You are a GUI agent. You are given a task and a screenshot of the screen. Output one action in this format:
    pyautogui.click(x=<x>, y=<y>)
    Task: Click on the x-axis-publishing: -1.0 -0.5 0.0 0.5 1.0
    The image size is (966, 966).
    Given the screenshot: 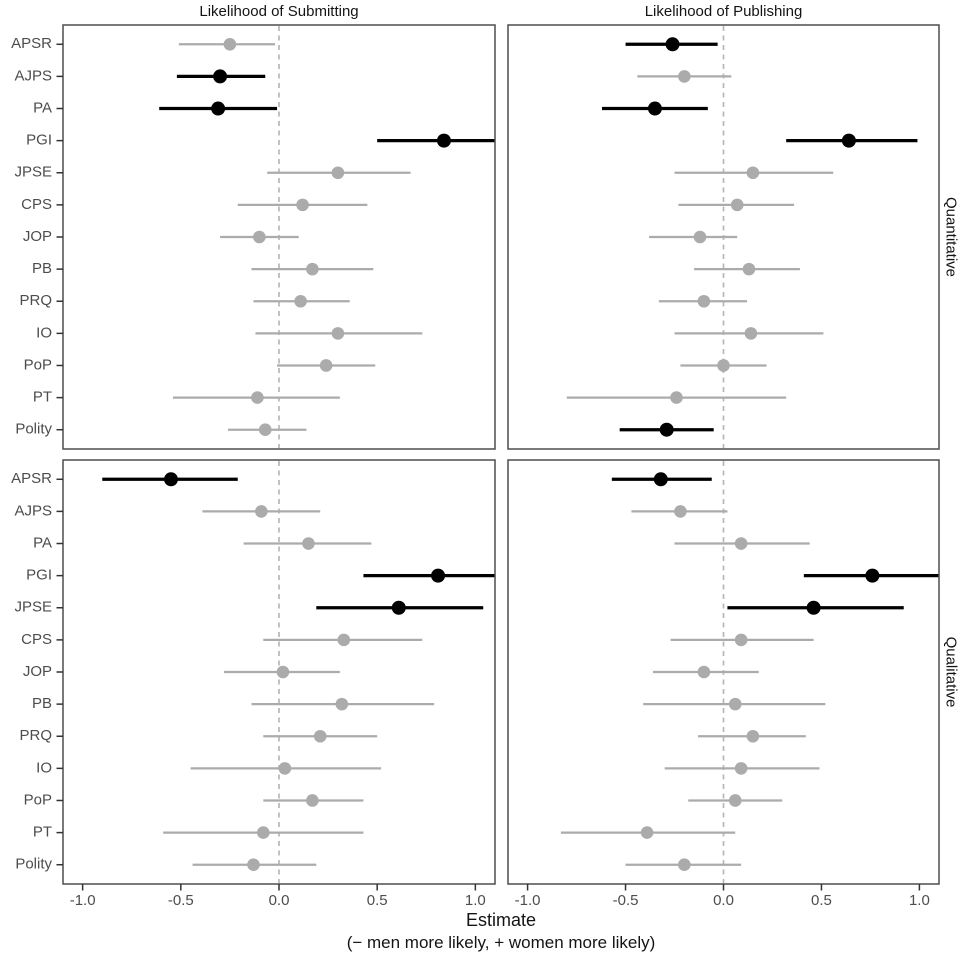 What is the action you would take?
    pyautogui.click(x=722, y=896)
    